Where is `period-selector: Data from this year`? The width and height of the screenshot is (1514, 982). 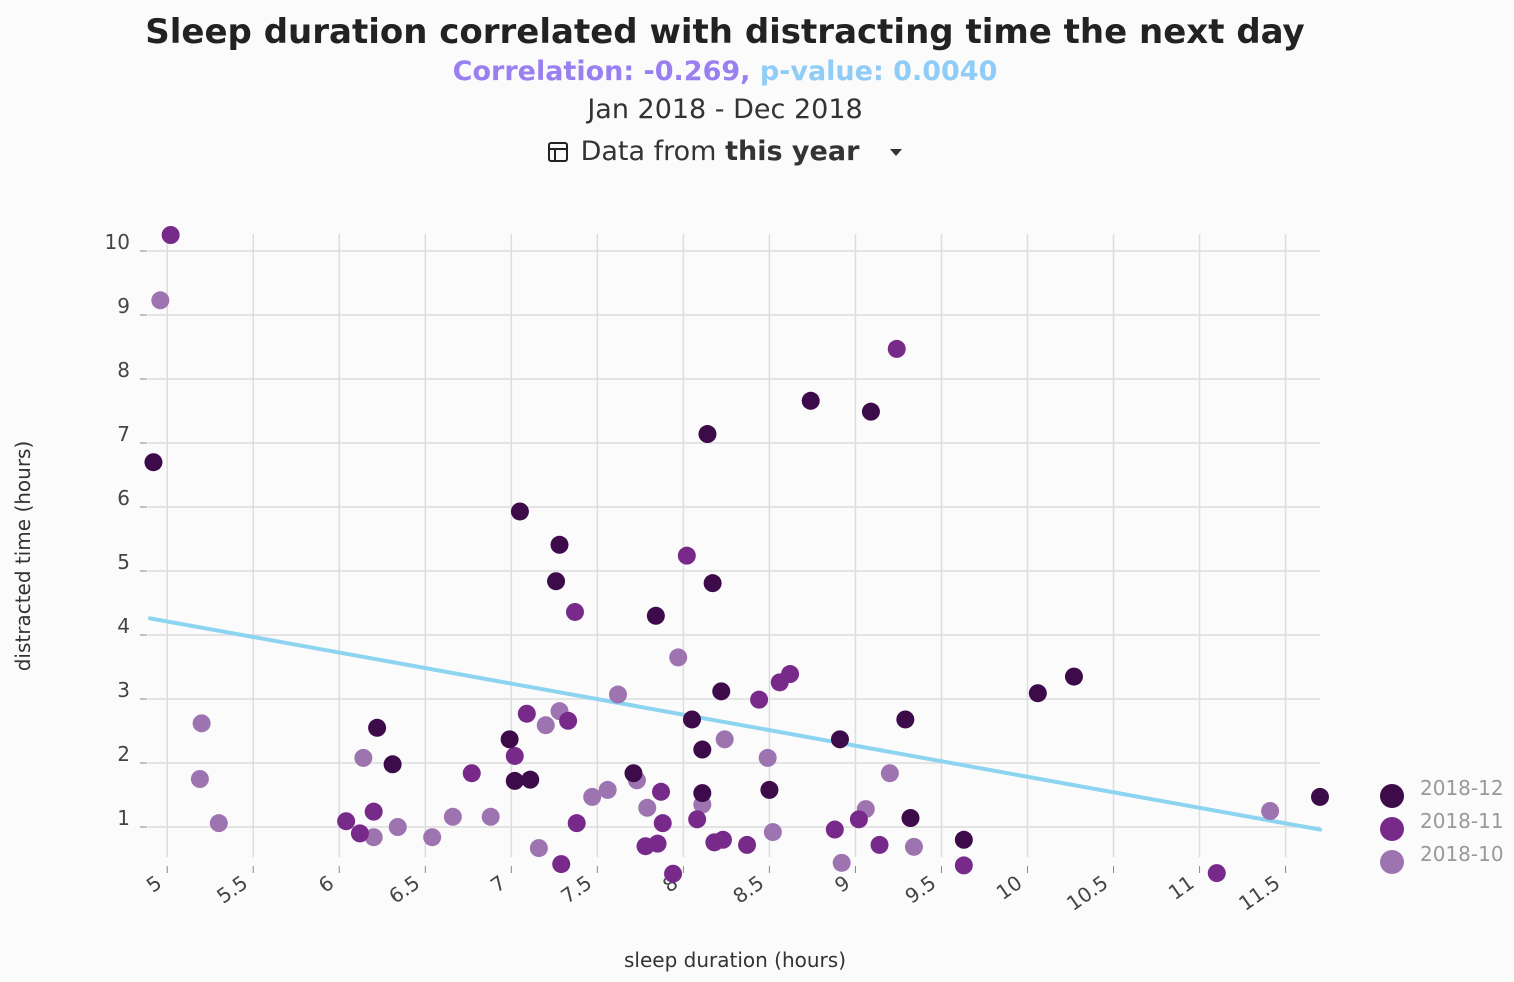
period-selector: Data from this year is located at coordinates (725, 152).